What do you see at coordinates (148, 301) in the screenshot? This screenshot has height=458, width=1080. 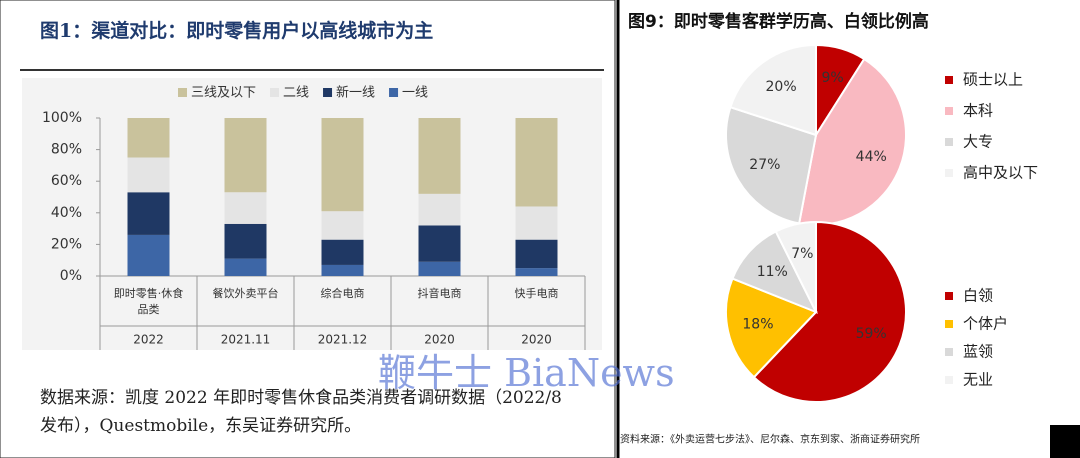 I see `x-tick-label: 即时零售·休食品类` at bounding box center [148, 301].